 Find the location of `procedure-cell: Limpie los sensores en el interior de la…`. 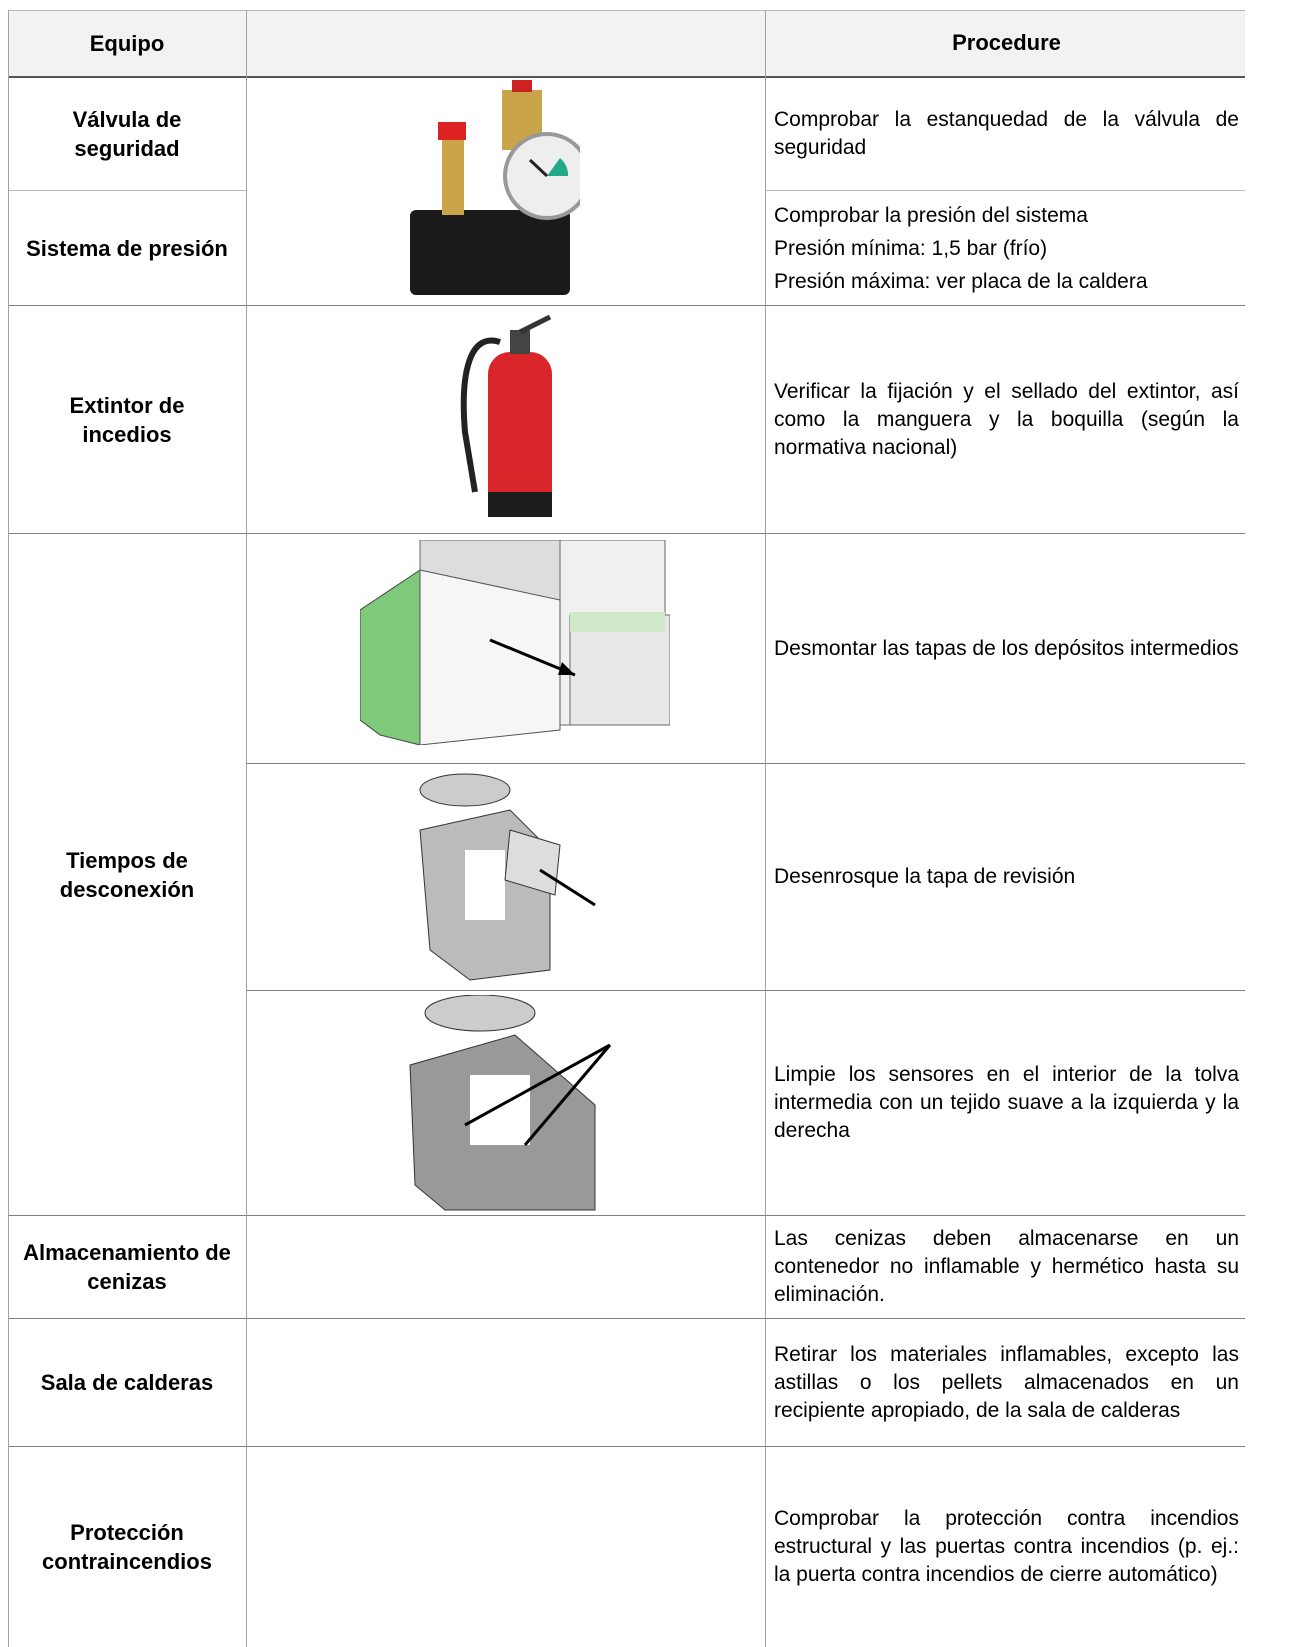

procedure-cell: Limpie los sensores en el interior de la… is located at coordinates (1005, 1103).